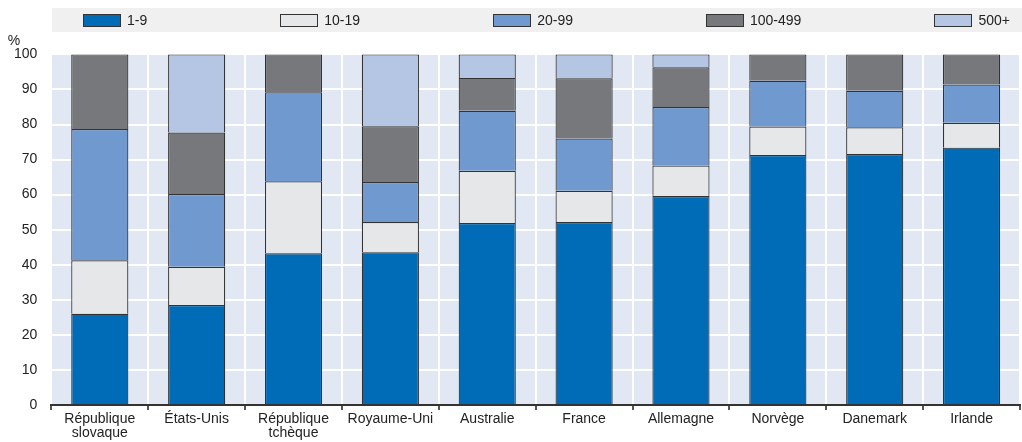 The height and width of the screenshot is (442, 1022). Describe the element at coordinates (584, 417) in the screenshot. I see `x-tick-label: France` at that location.